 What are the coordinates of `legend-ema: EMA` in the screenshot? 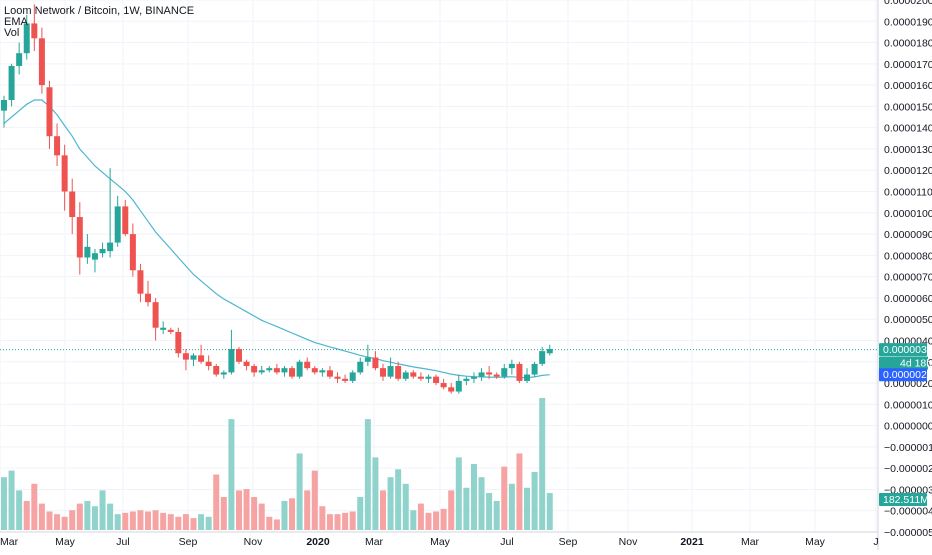 It's located at (16, 22).